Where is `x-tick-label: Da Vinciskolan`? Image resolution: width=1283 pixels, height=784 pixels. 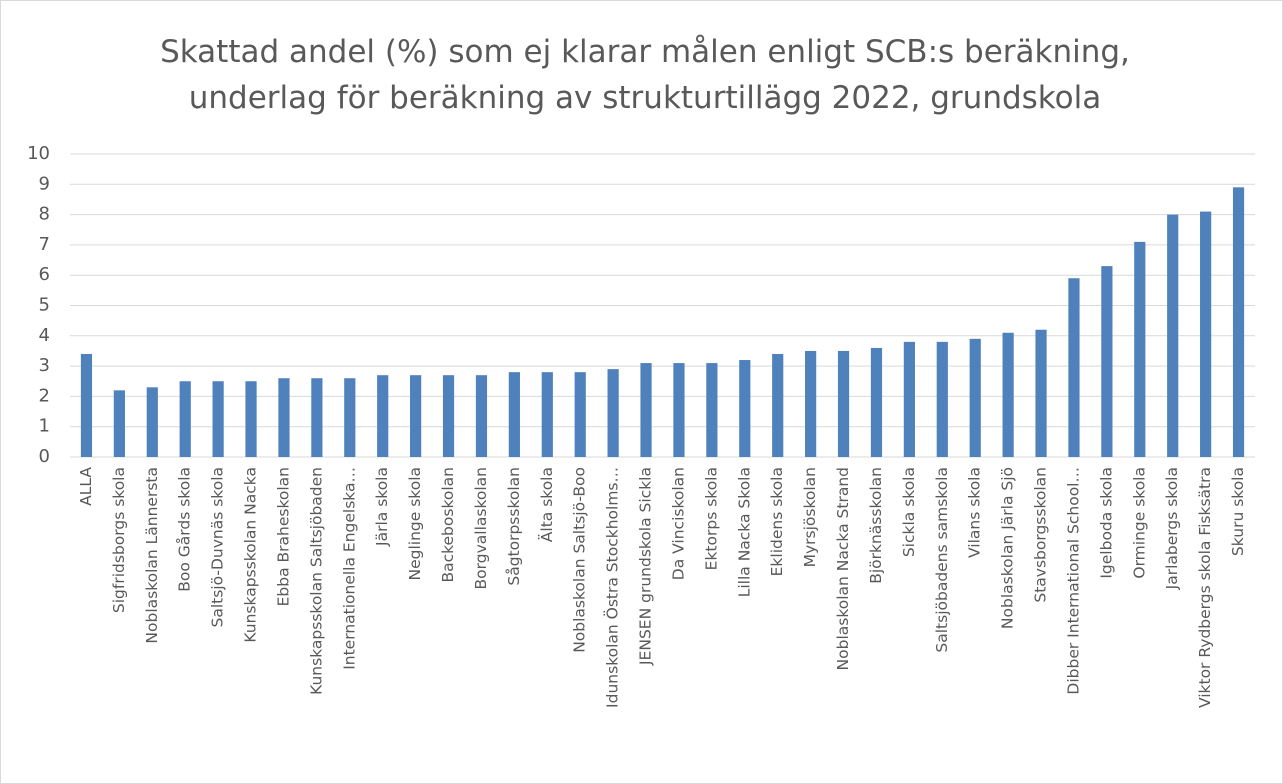 x-tick-label: Da Vinciskolan is located at coordinates (678, 523).